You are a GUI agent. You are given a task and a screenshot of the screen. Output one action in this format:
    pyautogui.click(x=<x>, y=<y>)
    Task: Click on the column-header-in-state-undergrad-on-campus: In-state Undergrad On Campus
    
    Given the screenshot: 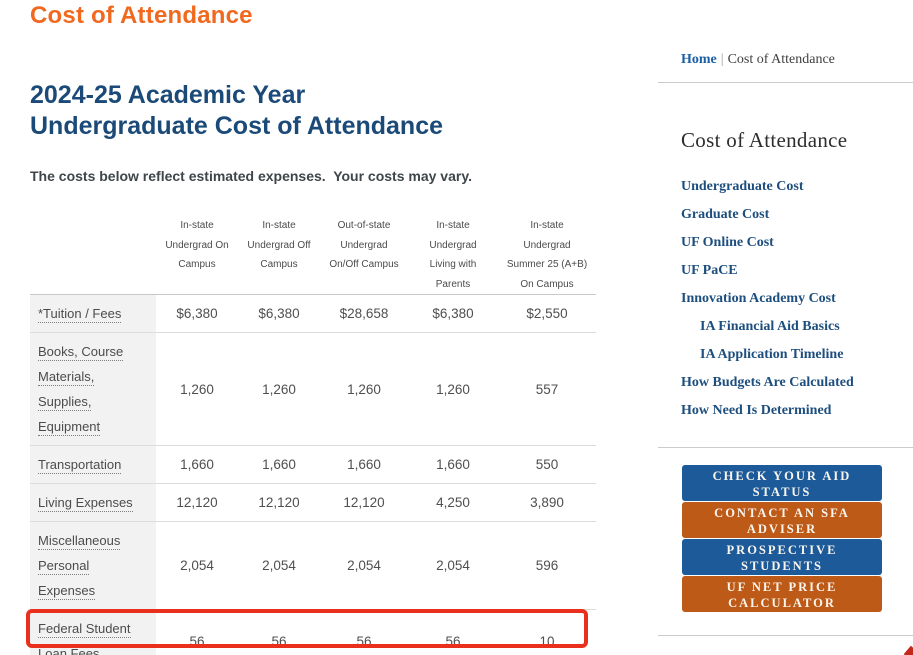 What is the action you would take?
    pyautogui.click(x=197, y=250)
    